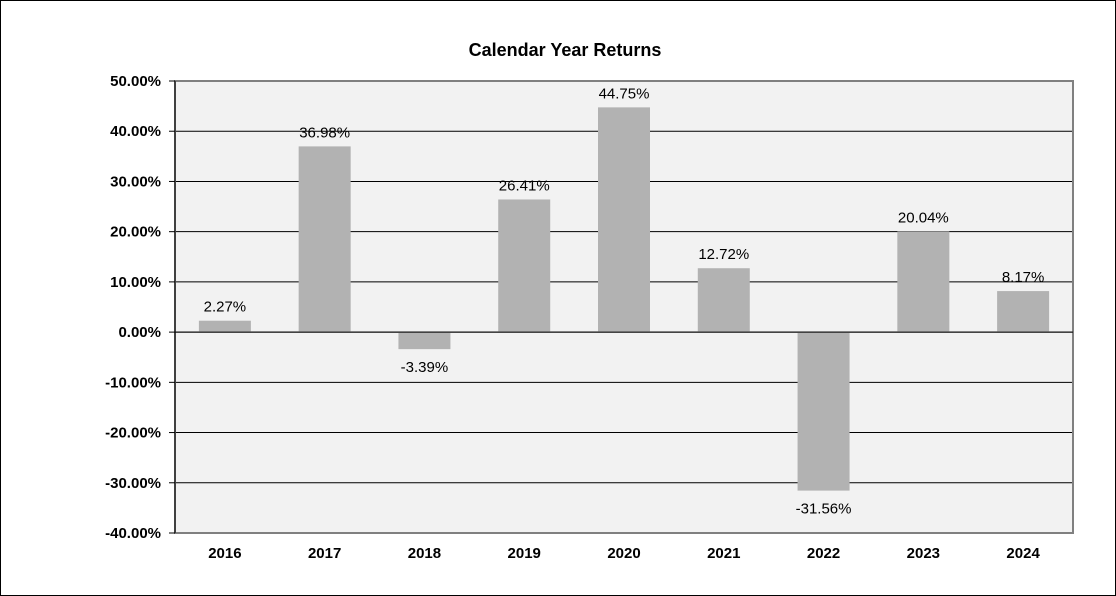  Describe the element at coordinates (135, 81) in the screenshot. I see `y-tick-label: 50.00%` at that location.